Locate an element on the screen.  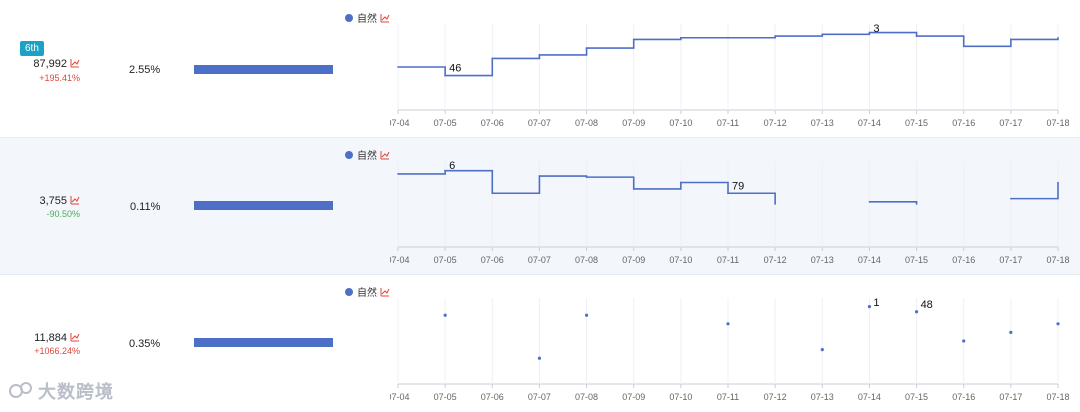
keyword-volume: 3,755 is located at coordinates (45, 201).